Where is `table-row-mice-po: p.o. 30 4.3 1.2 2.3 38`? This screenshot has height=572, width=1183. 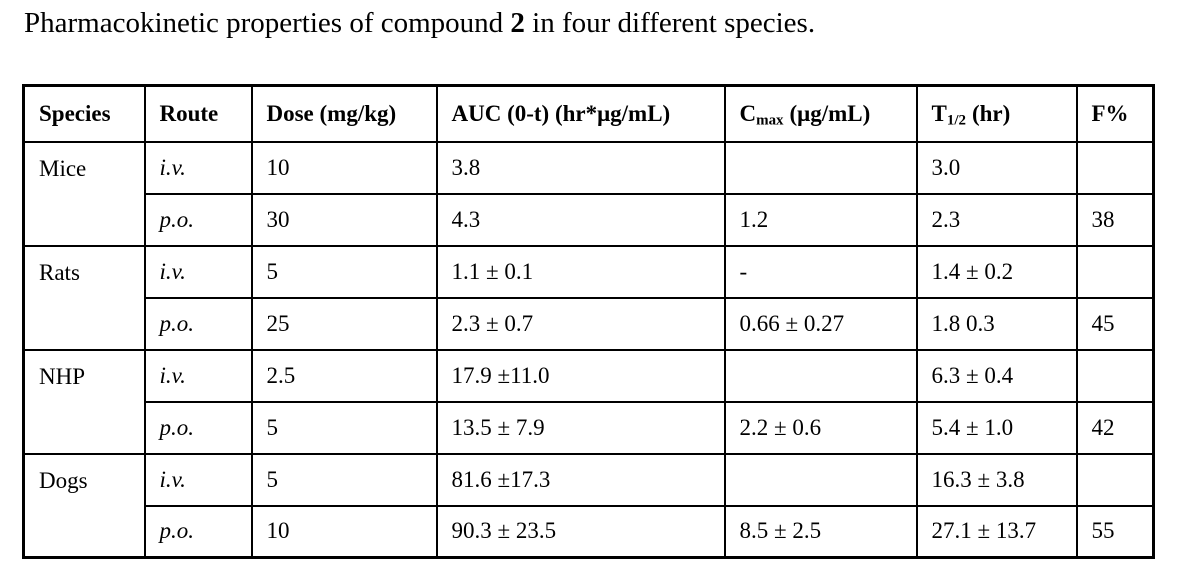 table-row-mice-po: p.o. 30 4.3 1.2 2.3 38 is located at coordinates (589, 219).